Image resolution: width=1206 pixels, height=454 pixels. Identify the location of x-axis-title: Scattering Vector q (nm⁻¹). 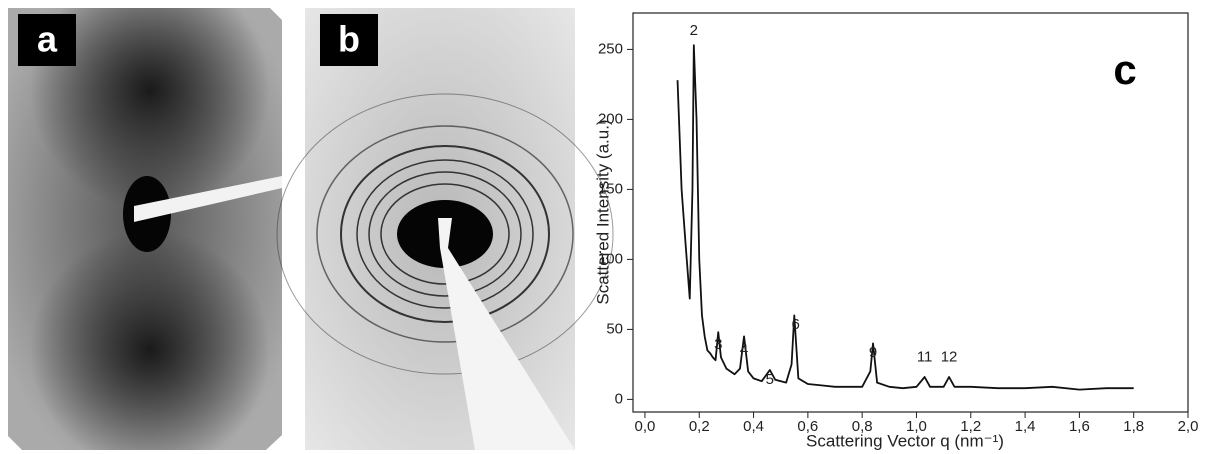
(905, 440).